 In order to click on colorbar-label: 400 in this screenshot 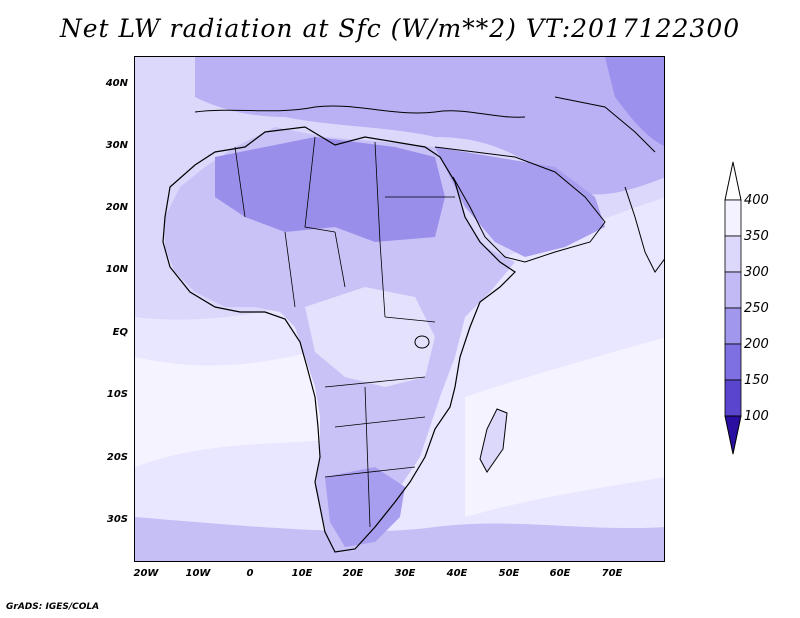, I will do `click(756, 200)`.